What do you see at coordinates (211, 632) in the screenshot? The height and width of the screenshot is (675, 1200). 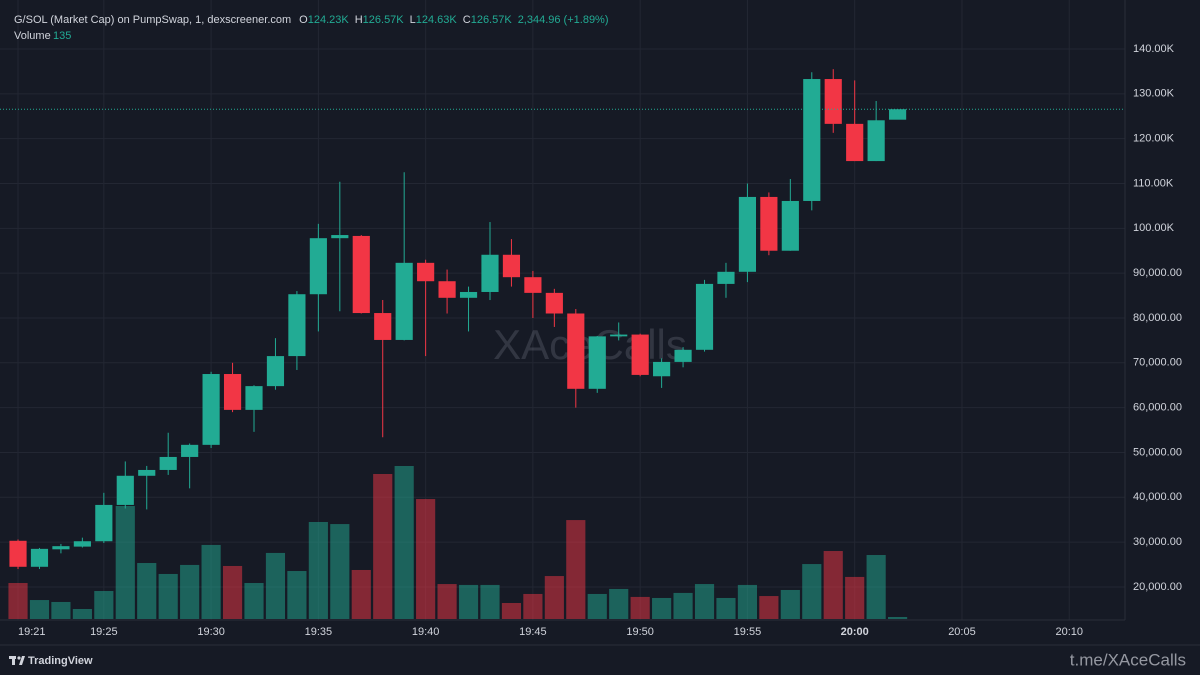 I see `x-tick-label: 19:30` at bounding box center [211, 632].